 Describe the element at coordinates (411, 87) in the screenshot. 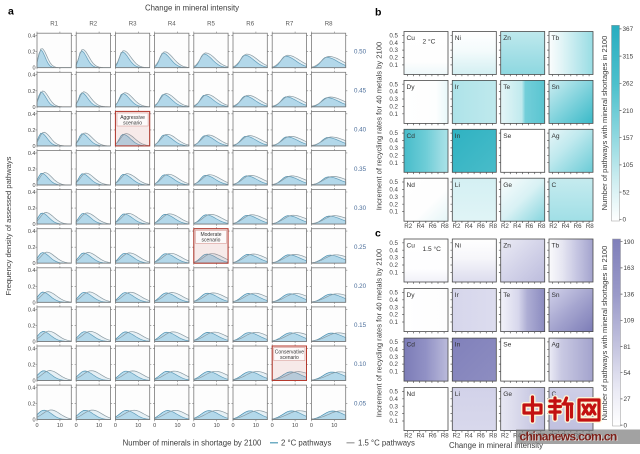

I see `svg-text: Dy` at that location.